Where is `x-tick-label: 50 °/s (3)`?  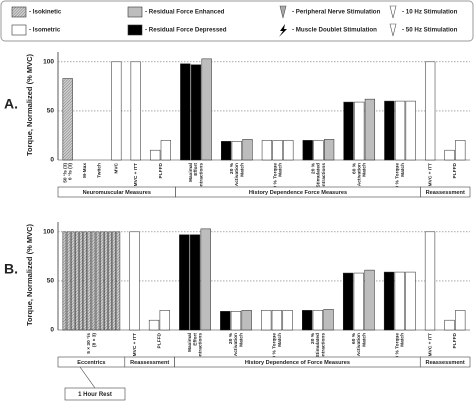
x-tick-label: 50 °/s (3) is located at coordinates (65, 173).